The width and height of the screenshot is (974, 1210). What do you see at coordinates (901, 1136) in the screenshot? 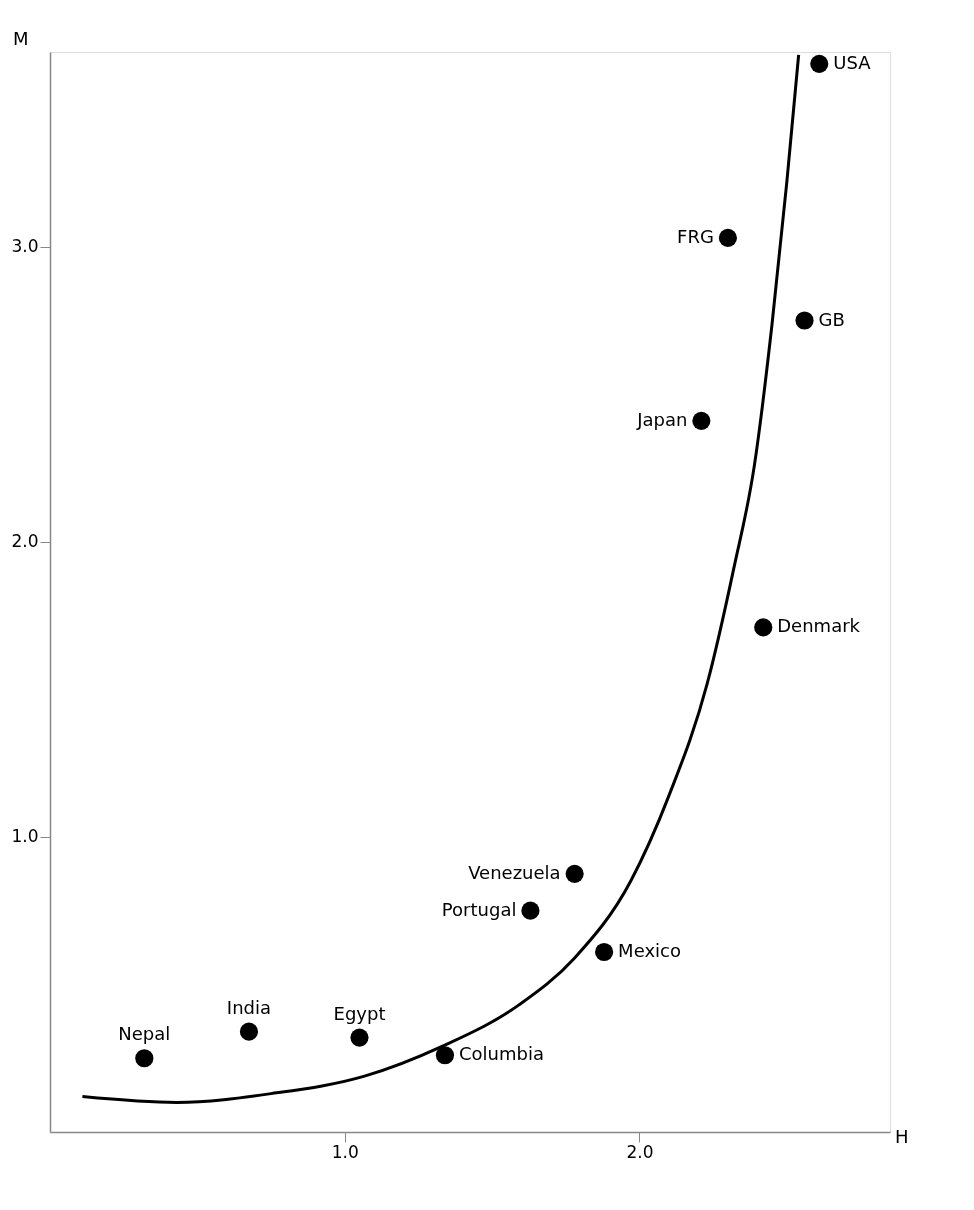
I see `x-axis-title: H` at bounding box center [901, 1136].